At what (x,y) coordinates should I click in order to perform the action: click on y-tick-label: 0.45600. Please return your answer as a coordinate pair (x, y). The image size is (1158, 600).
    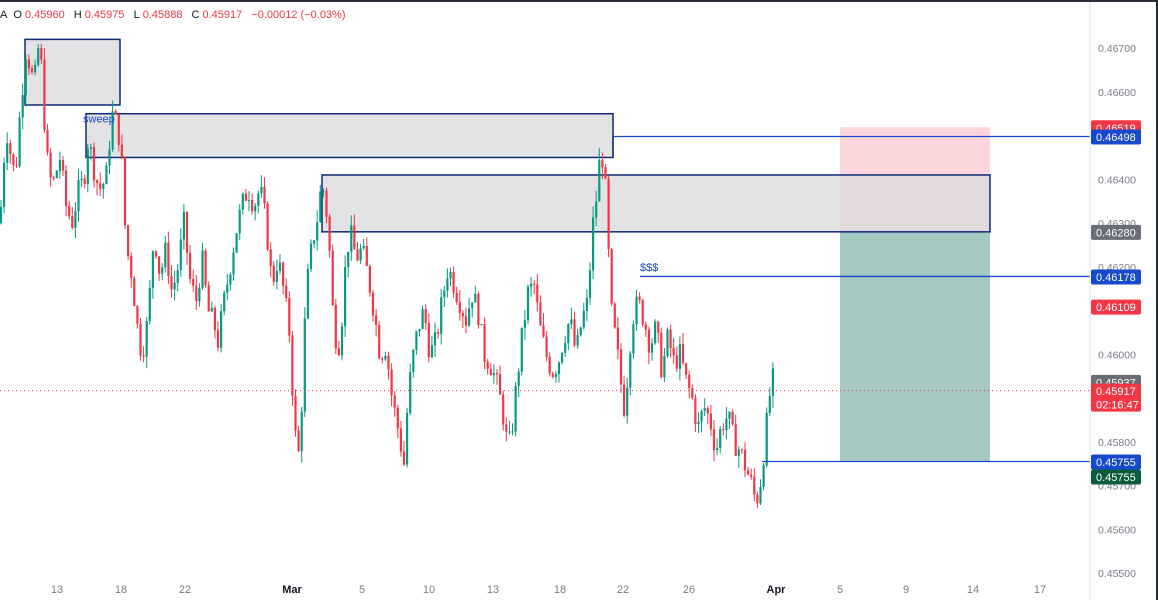
    Looking at the image, I should click on (1117, 530).